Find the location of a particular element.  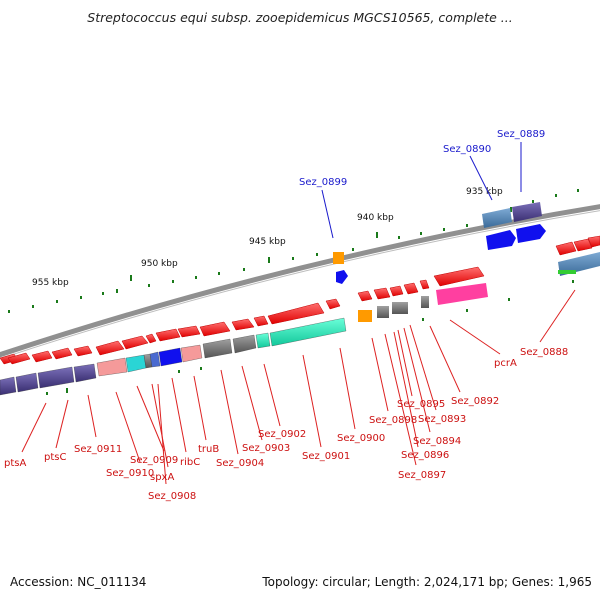

label-sez-0899: Sez_0899 is located at coordinates (323, 182).